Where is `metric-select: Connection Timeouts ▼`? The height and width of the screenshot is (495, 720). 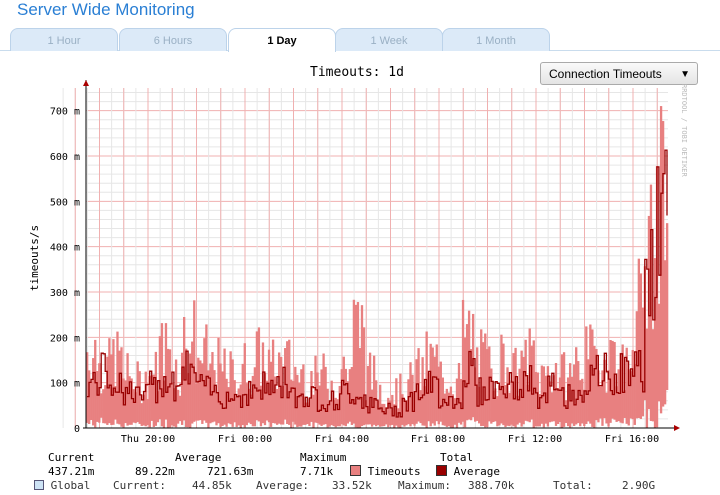
metric-select: Connection Timeouts ▼ is located at coordinates (619, 73).